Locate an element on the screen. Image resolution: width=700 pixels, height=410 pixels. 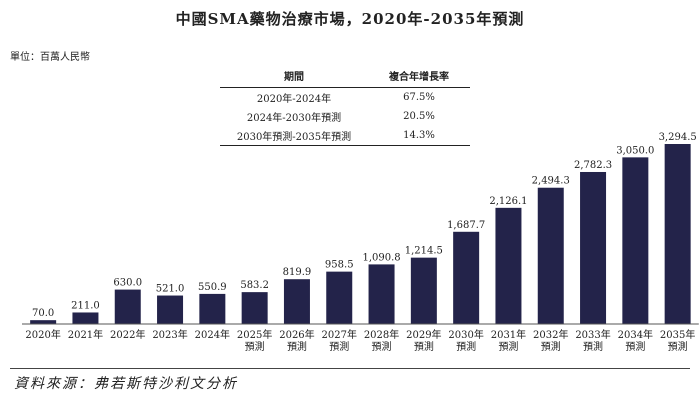
bar-value-label: 819.9 is located at coordinates (297, 272).